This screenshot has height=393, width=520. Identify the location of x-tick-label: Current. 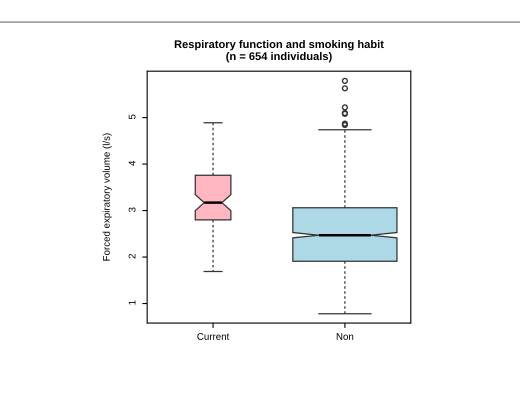
(213, 336).